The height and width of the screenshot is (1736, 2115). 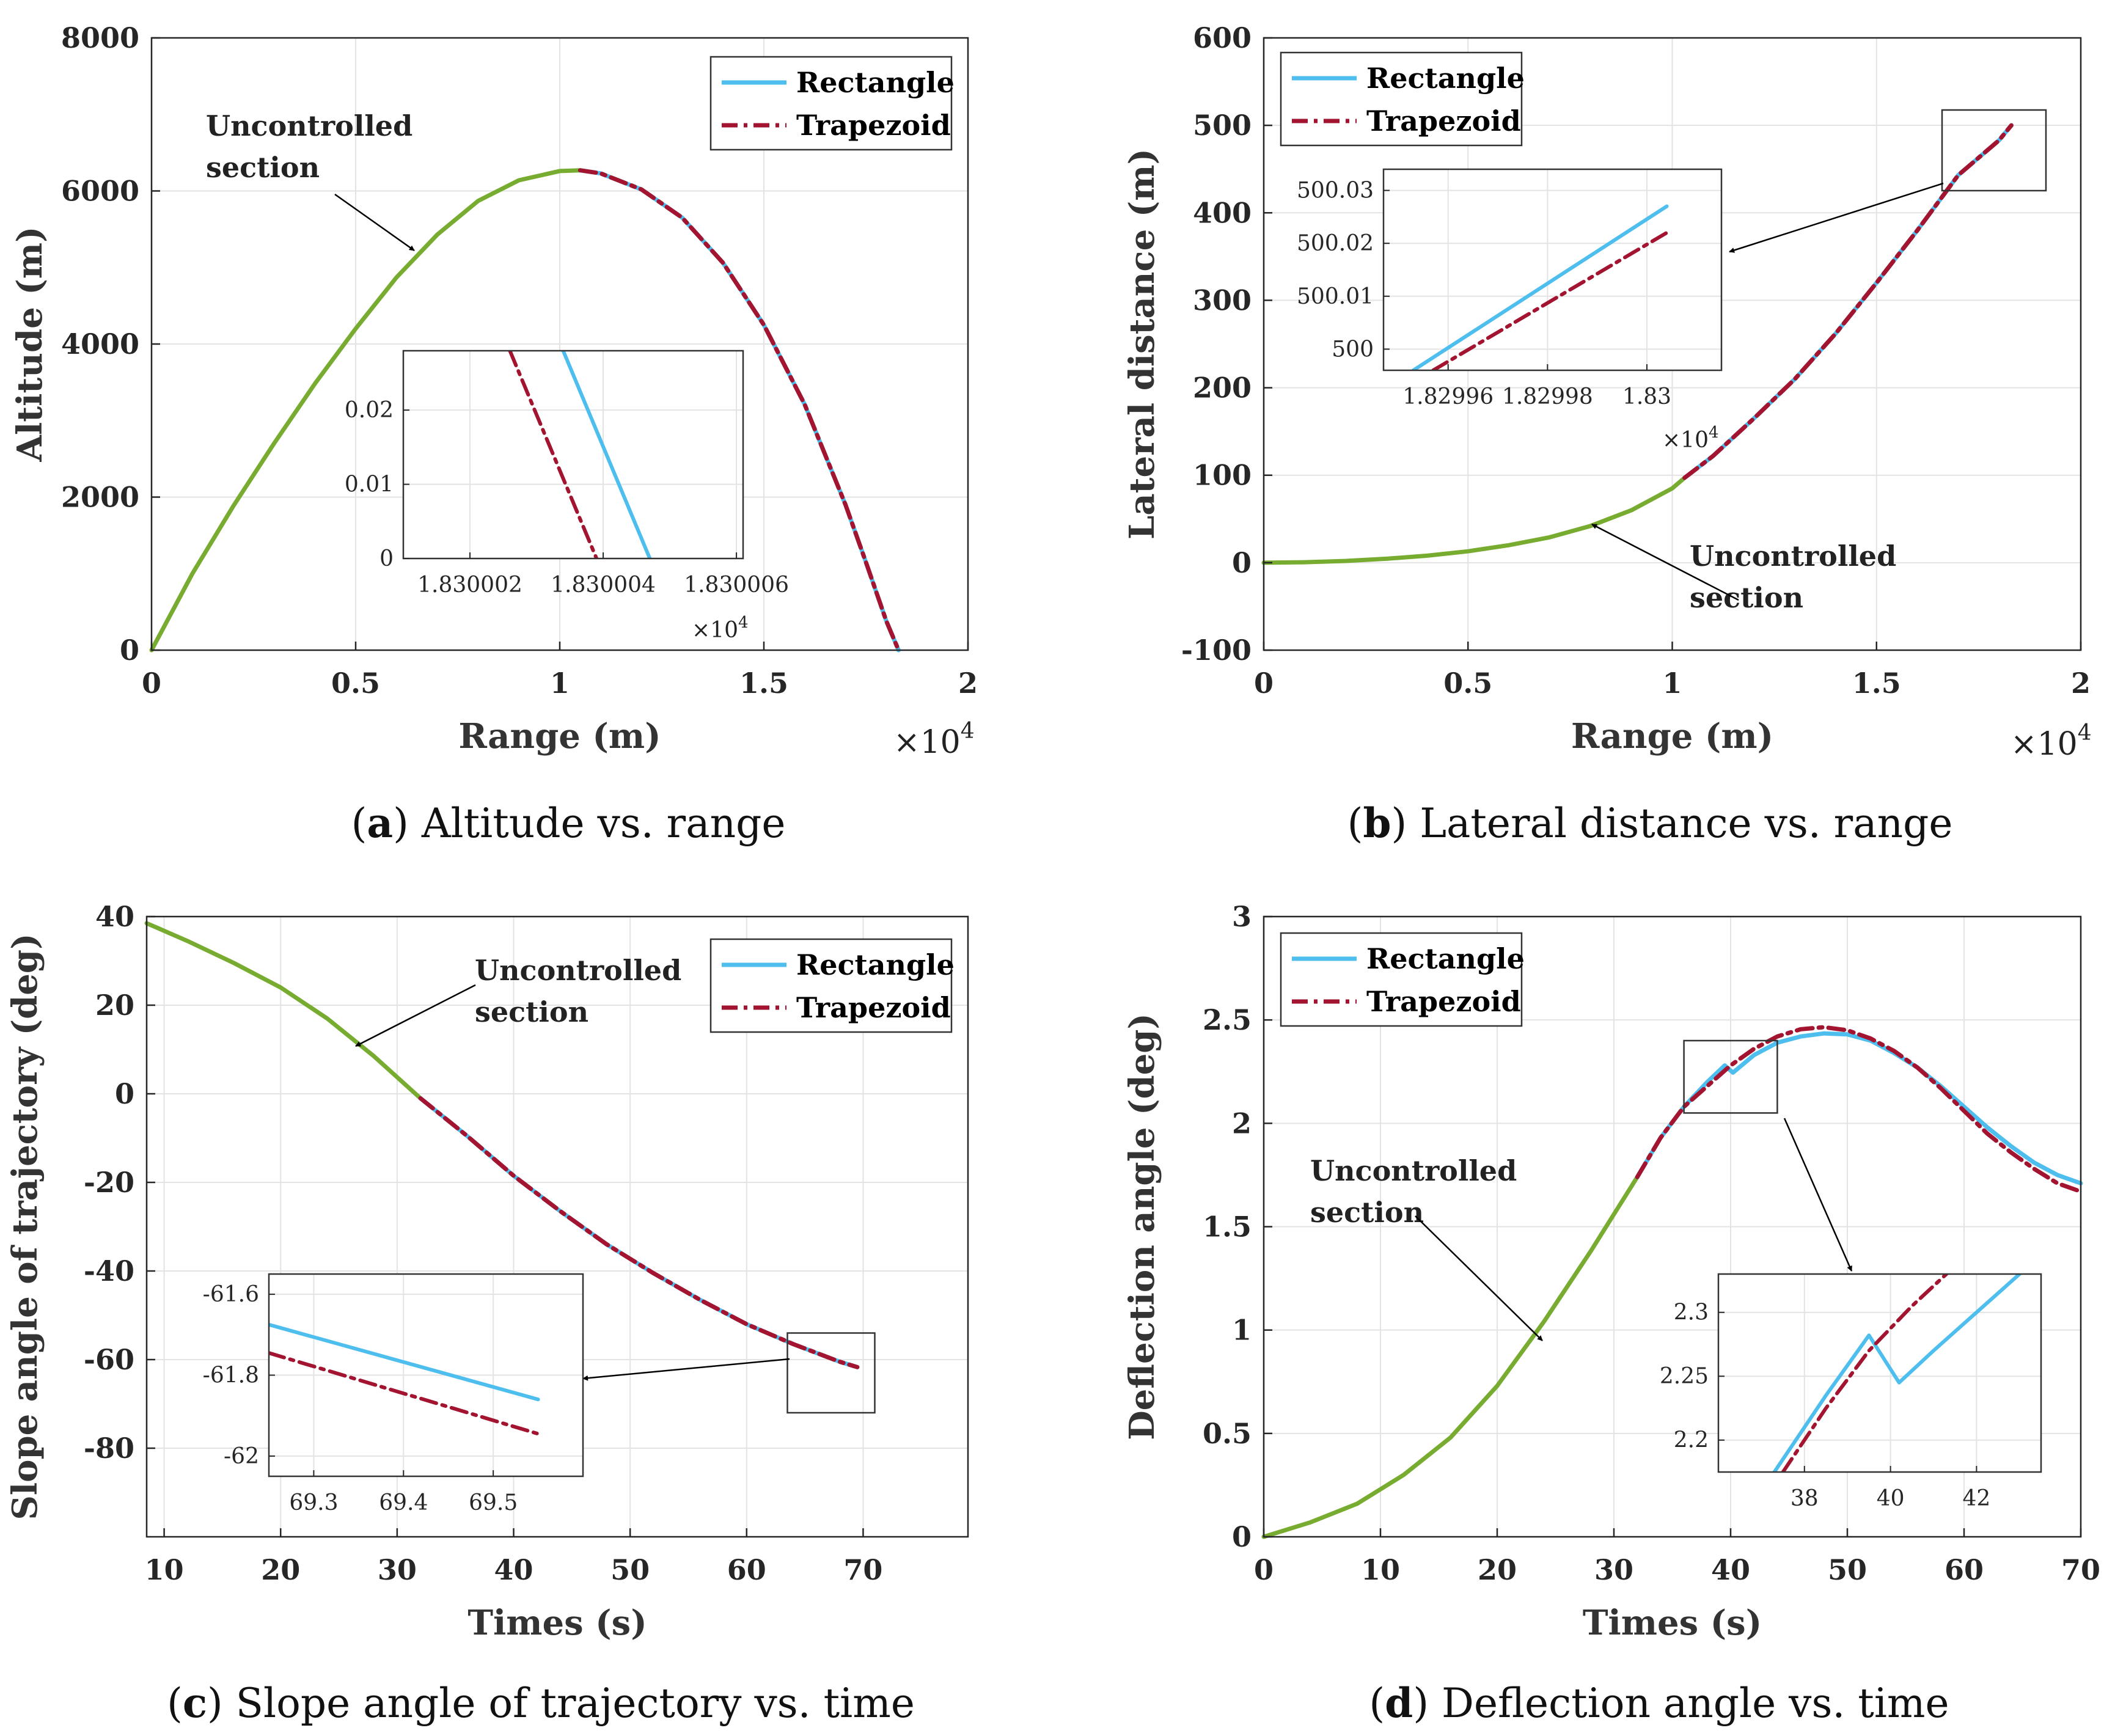 What do you see at coordinates (1548, 396) in the screenshot?
I see `inset-x-tick-label: 1.82998` at bounding box center [1548, 396].